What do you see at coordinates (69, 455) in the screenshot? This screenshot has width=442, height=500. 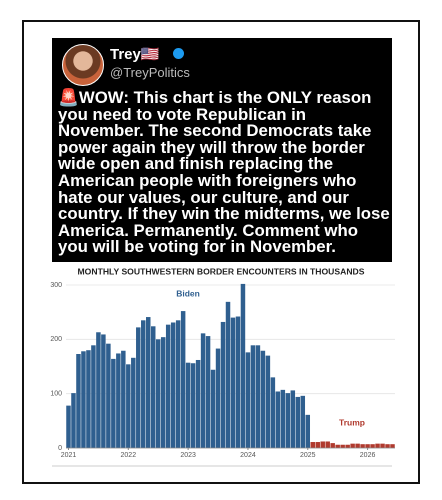 I see `x-tick-label: 2021` at bounding box center [69, 455].